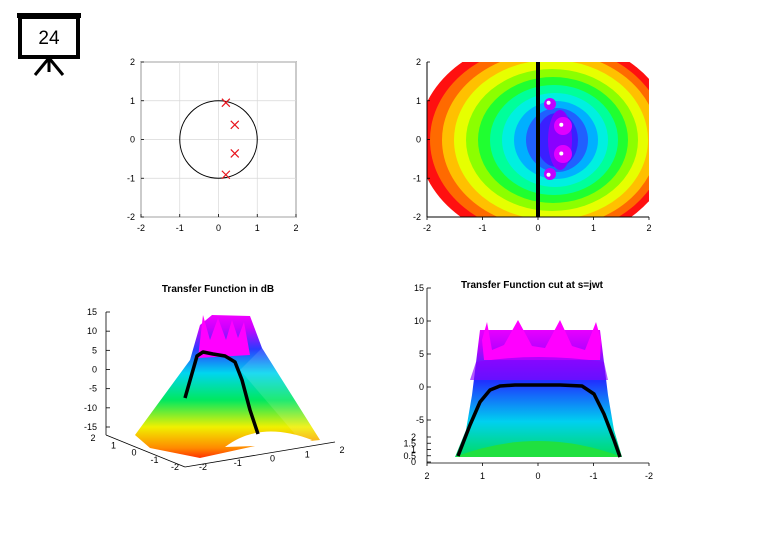 The height and width of the screenshot is (548, 759). What do you see at coordinates (90, 427) in the screenshot?
I see `z-tick-label: -15` at bounding box center [90, 427].